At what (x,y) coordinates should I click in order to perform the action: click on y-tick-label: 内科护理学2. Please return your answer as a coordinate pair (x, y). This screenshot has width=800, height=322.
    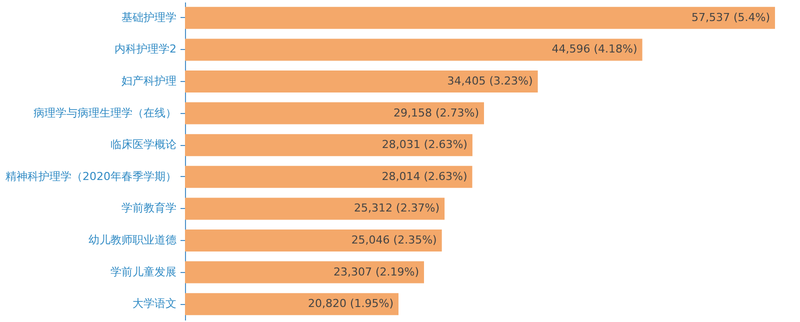
    Looking at the image, I should click on (145, 49).